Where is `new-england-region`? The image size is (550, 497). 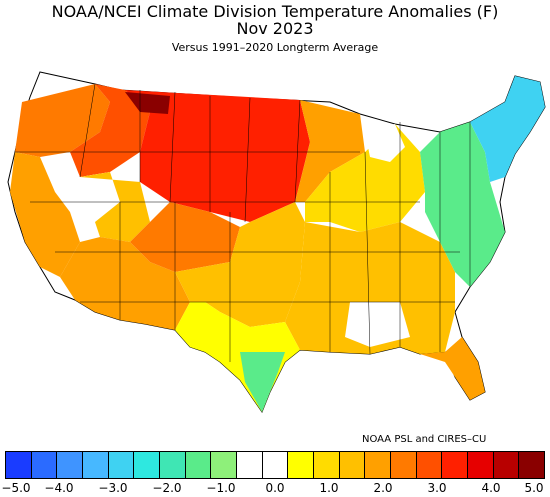 new-england-region is located at coordinates (507, 129).